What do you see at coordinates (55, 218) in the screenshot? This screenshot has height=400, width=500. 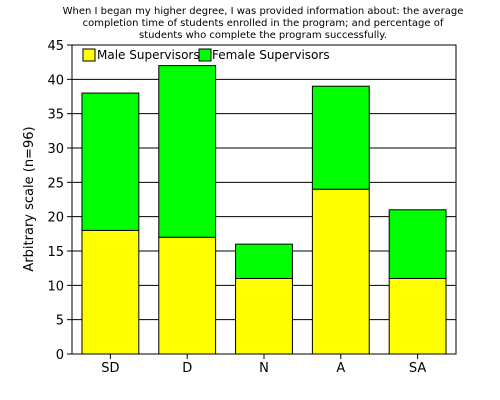 I see `y-tick-label-20: 20` at bounding box center [55, 218].